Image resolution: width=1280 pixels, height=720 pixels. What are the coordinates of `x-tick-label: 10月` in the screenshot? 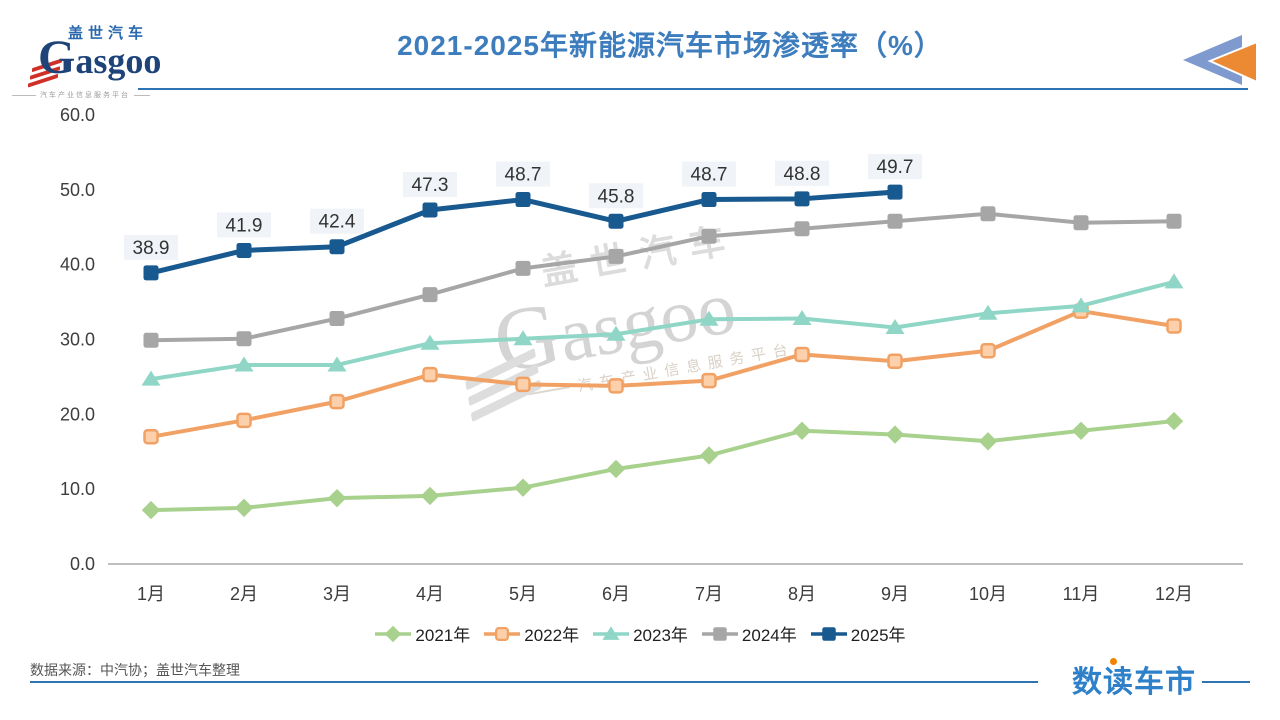 It's located at (988, 594).